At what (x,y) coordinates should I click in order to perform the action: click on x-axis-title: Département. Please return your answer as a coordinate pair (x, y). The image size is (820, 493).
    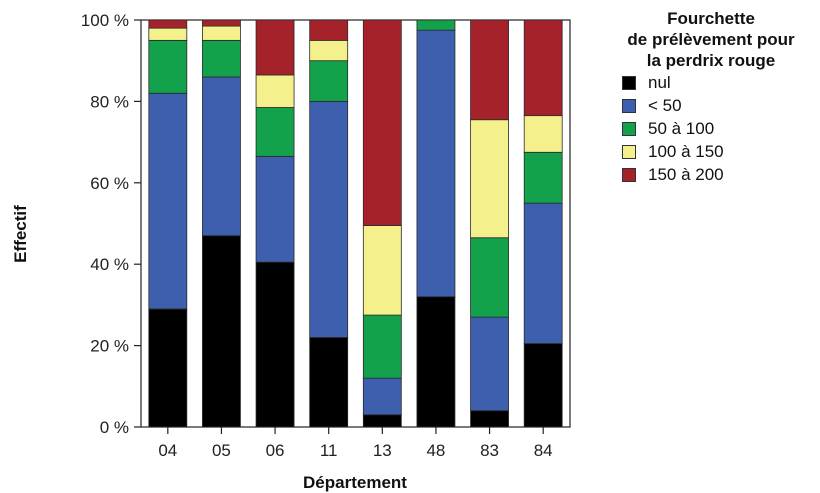
    Looking at the image, I should click on (355, 482).